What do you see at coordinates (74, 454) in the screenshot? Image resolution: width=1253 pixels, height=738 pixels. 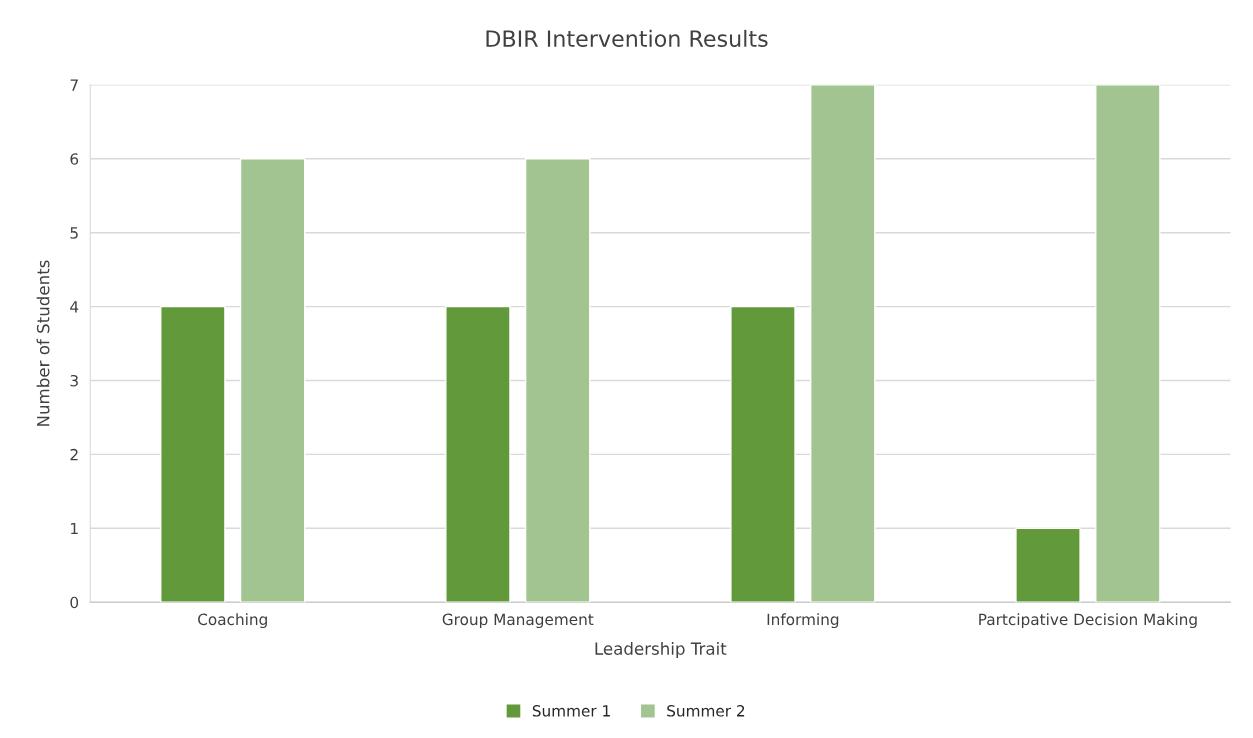 I see `y-tick-label: 2` at bounding box center [74, 454].